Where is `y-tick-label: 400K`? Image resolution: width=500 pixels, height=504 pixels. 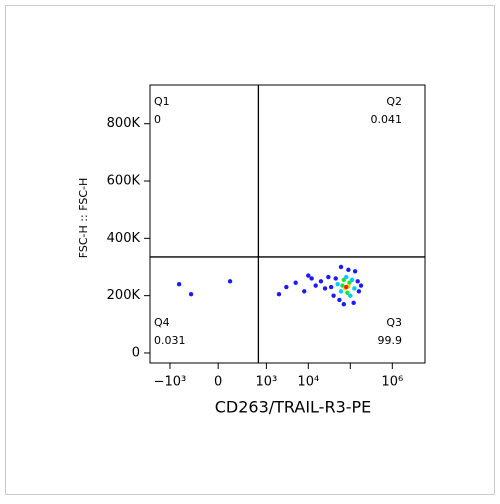
y-tick-label: 400K is located at coordinates (124, 238).